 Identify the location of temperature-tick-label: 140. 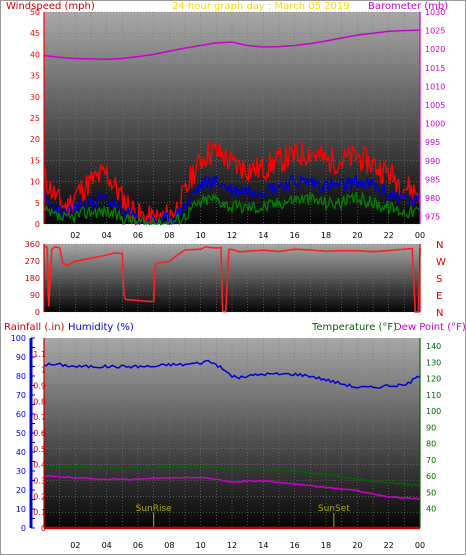
(433, 346).